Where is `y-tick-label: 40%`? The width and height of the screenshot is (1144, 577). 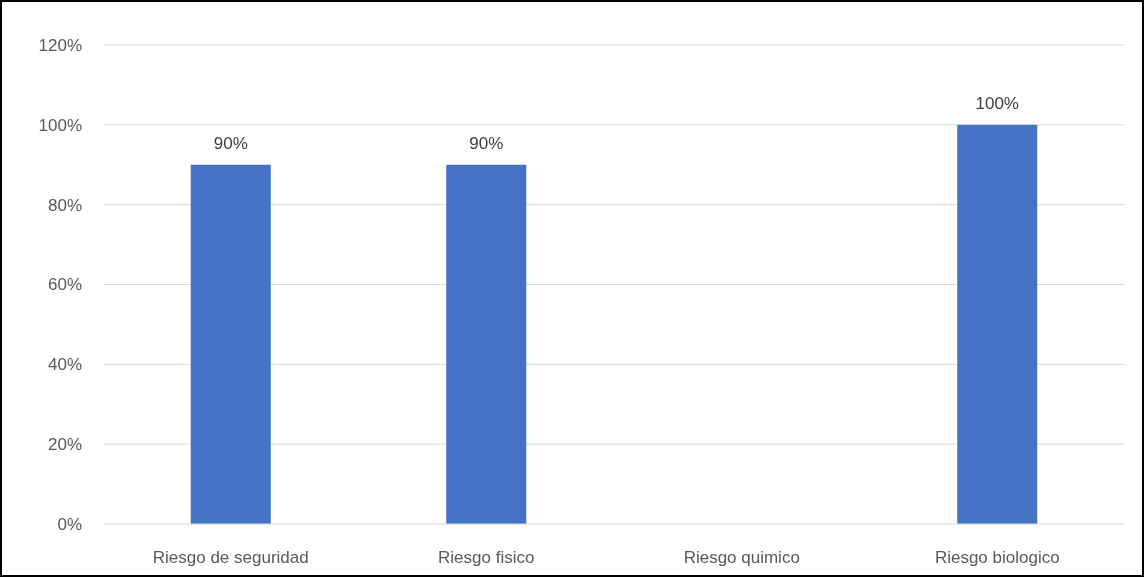
y-tick-label: 40% is located at coordinates (64, 365).